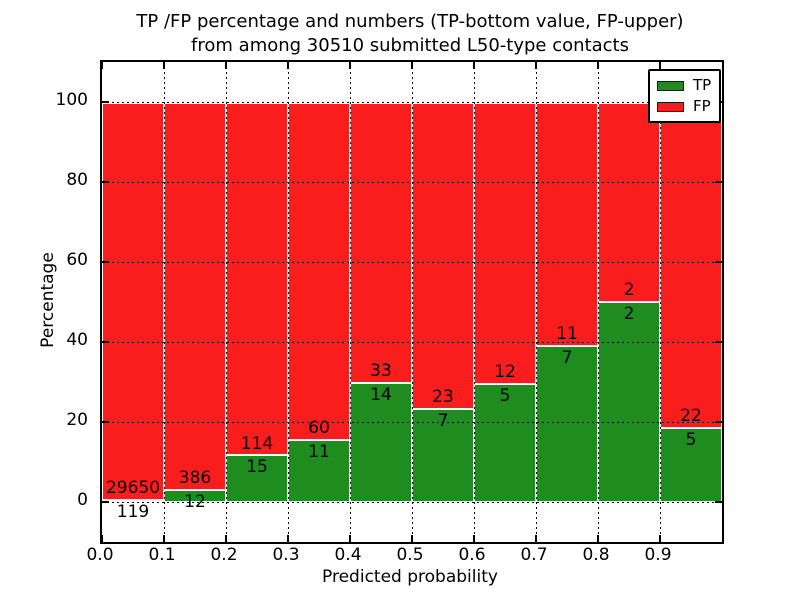 This screenshot has width=800, height=600. I want to click on fp-count-label: 60, so click(319, 428).